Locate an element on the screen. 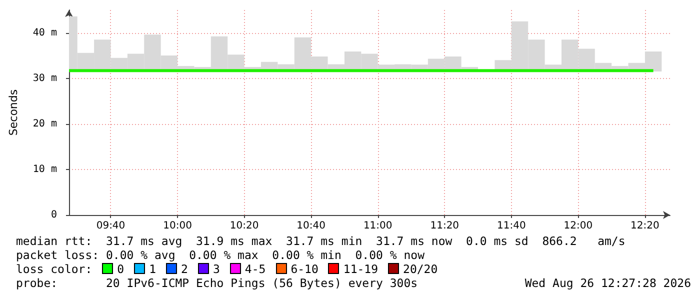 The width and height of the screenshot is (697, 297). text: 1 is located at coordinates (152, 269).